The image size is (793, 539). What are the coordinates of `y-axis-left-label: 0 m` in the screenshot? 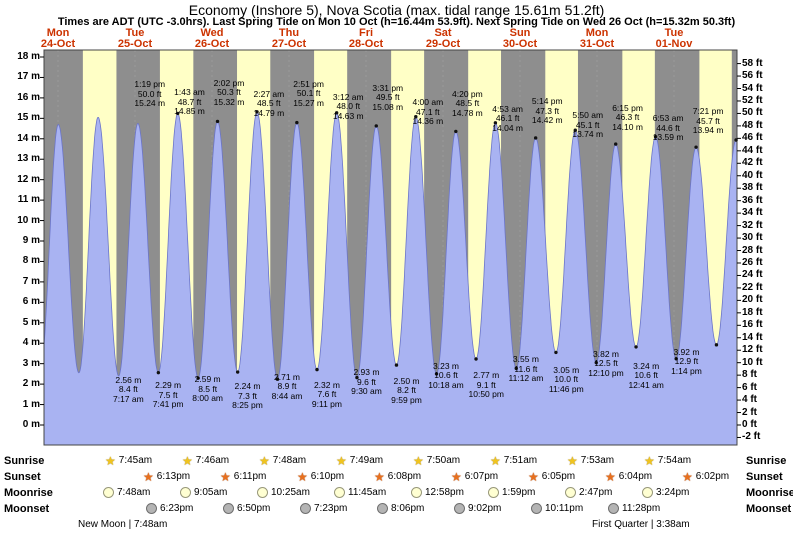 It's located at (31, 424).